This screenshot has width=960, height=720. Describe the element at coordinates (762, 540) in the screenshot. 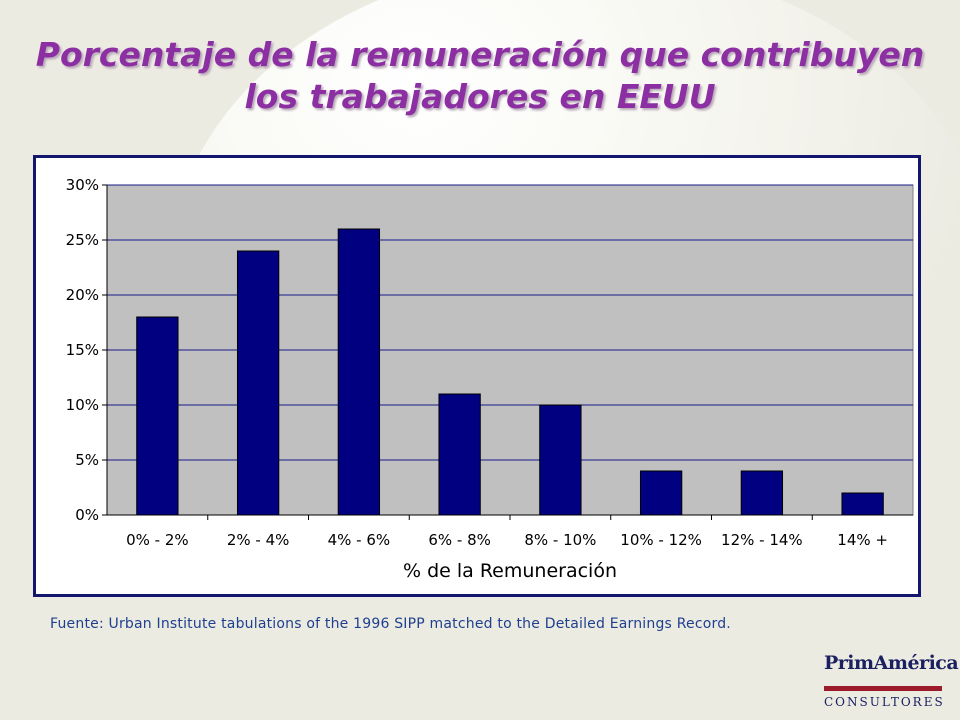

I see `x-tick-label: 12% - 14%` at that location.